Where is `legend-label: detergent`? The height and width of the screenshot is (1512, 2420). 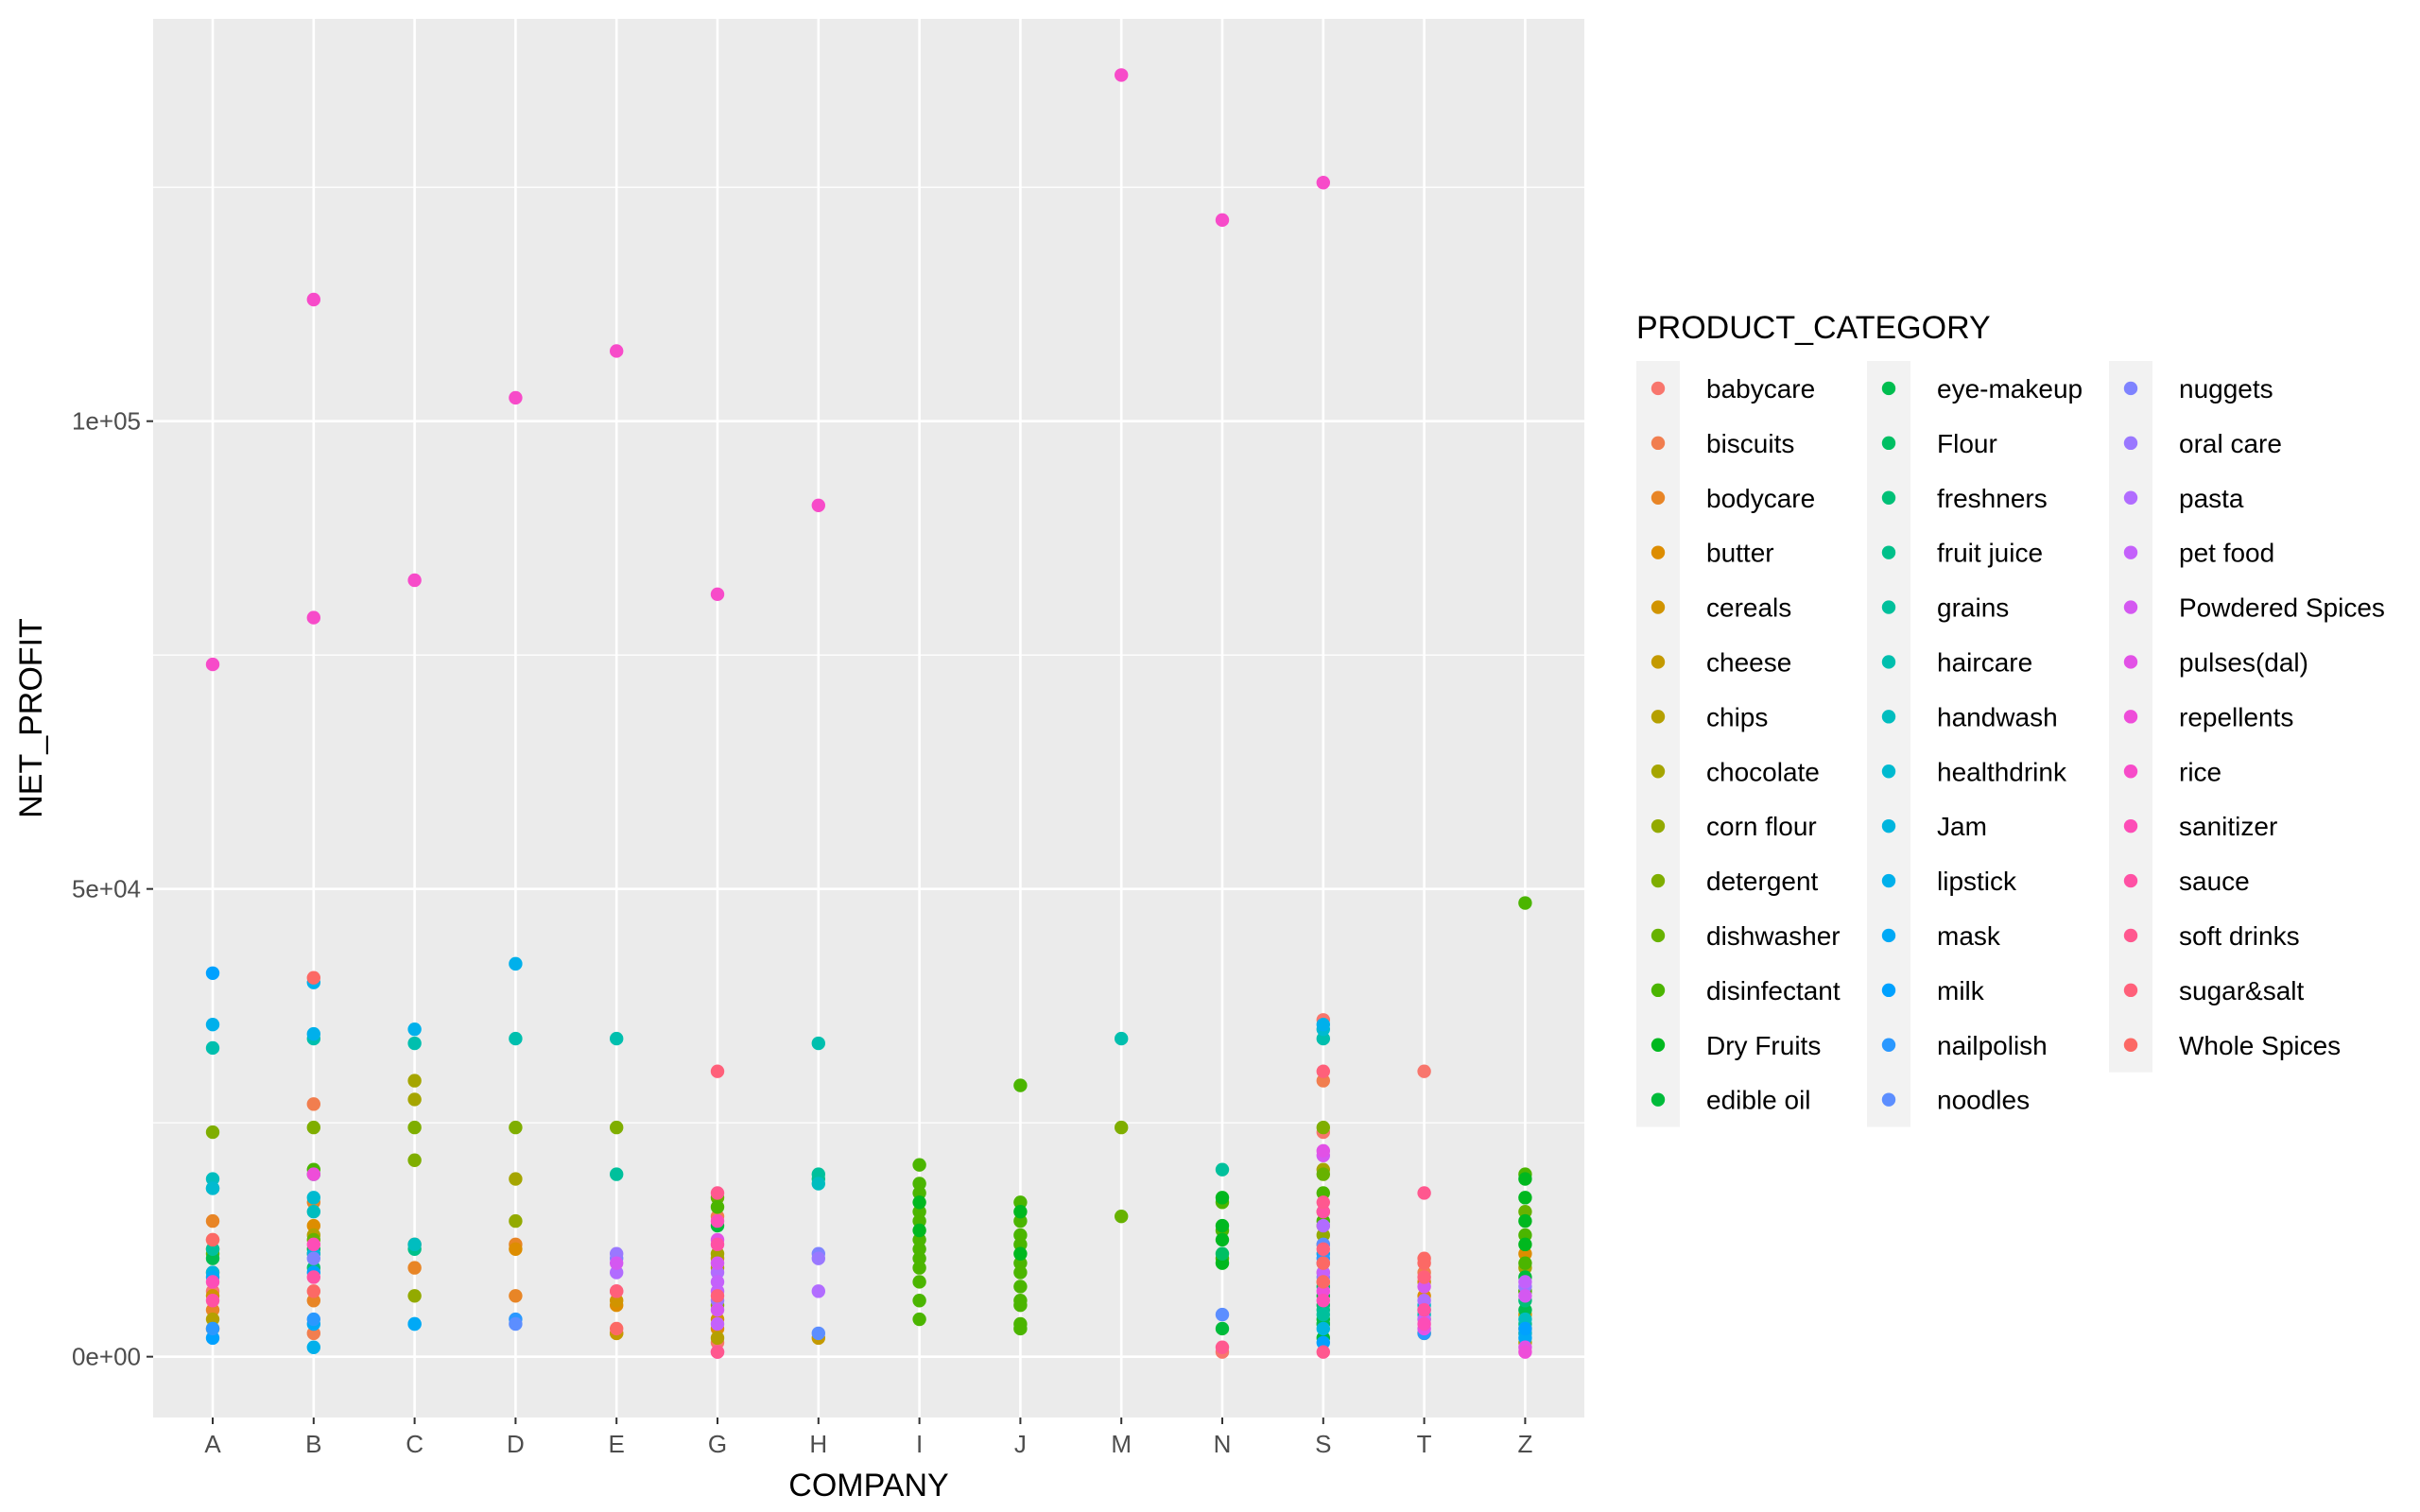
legend-label: detergent is located at coordinates (1762, 881).